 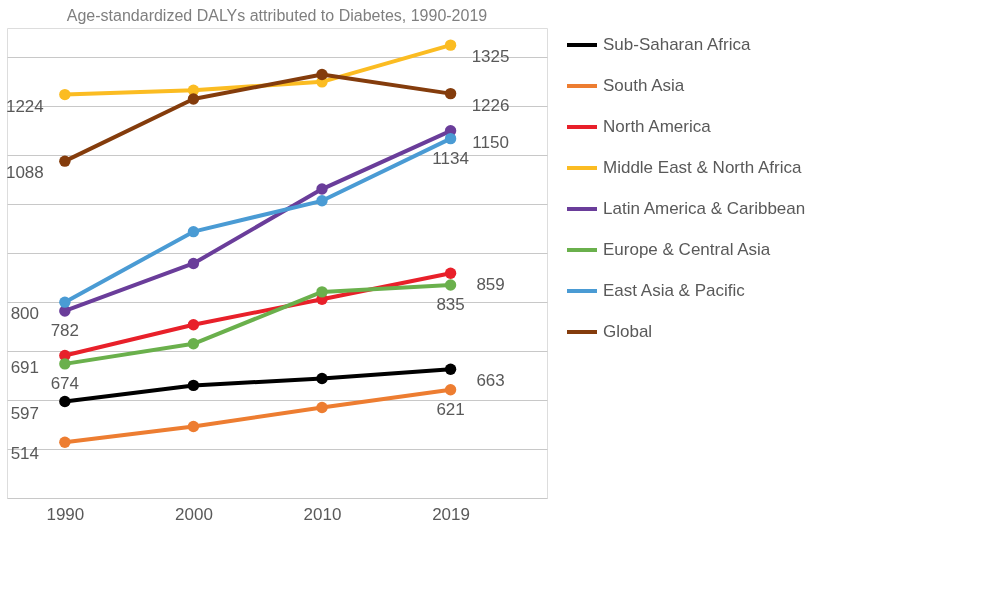 I want to click on data-label: 1088, so click(x=24, y=173).